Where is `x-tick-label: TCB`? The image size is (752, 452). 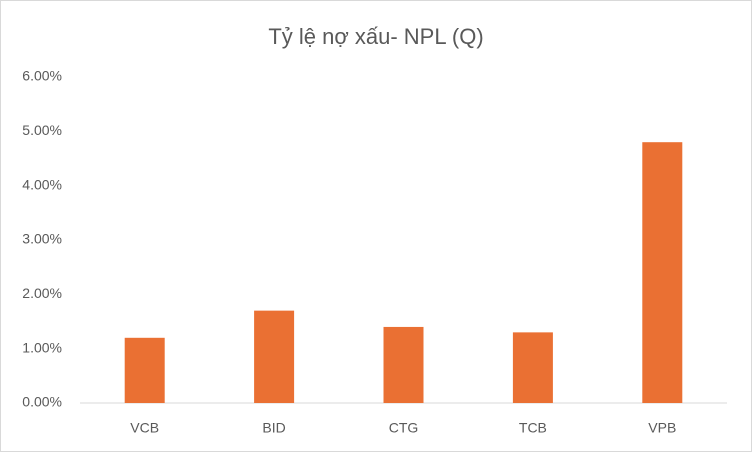 x-tick-label: TCB is located at coordinates (533, 428).